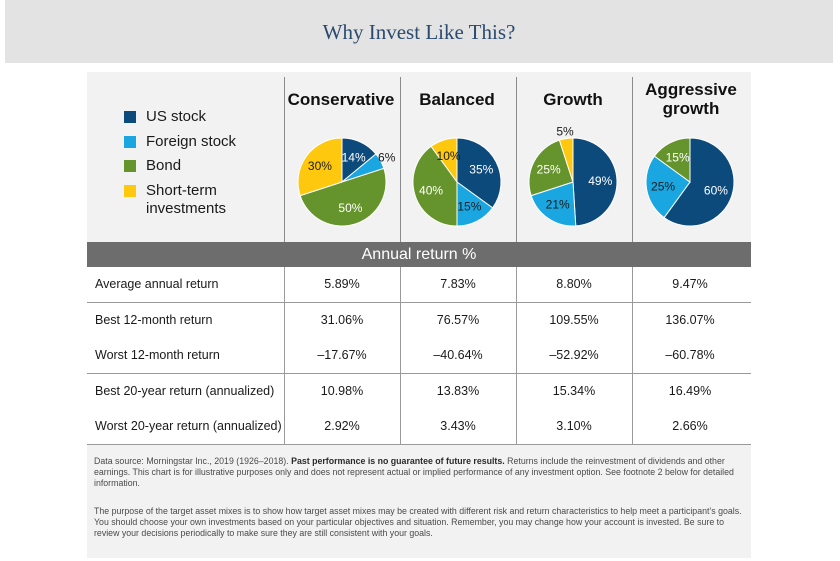  What do you see at coordinates (574, 355) in the screenshot?
I see `table-cell: –52.92%` at bounding box center [574, 355].